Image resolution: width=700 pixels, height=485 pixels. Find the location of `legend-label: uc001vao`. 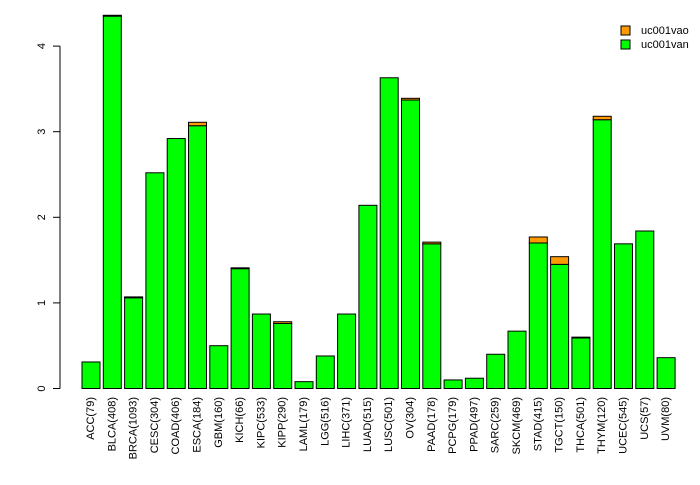

legend-label: uc001vao is located at coordinates (665, 31).